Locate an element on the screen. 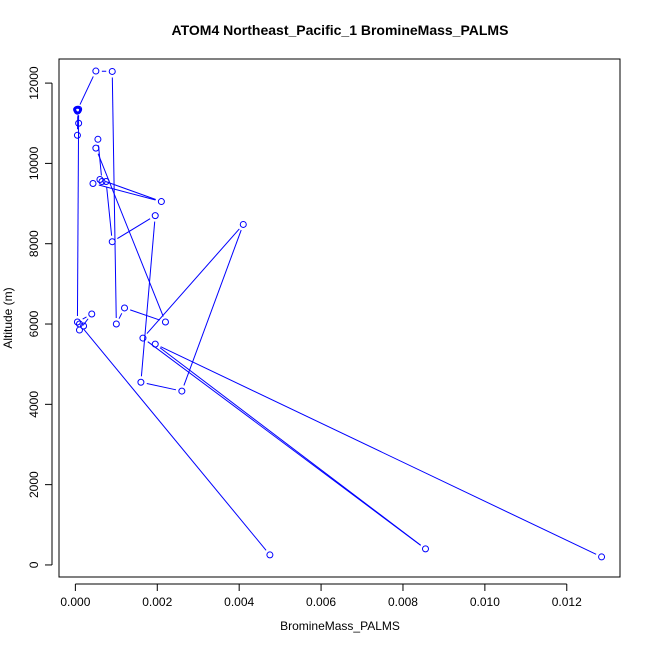 Image resolution: width=650 pixels, height=650 pixels. y-tick-label: 12000 is located at coordinates (34, 83).